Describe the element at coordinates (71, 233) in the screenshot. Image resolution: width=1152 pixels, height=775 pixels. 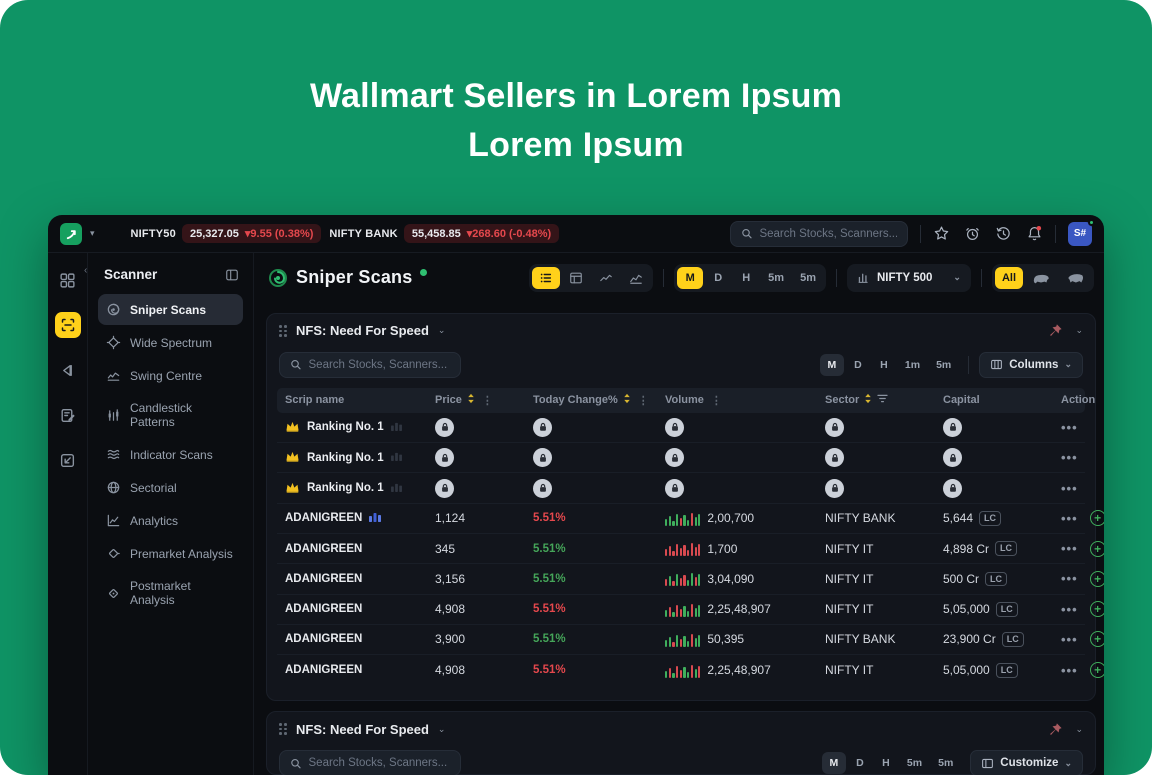
I see `app-logo` at that location.